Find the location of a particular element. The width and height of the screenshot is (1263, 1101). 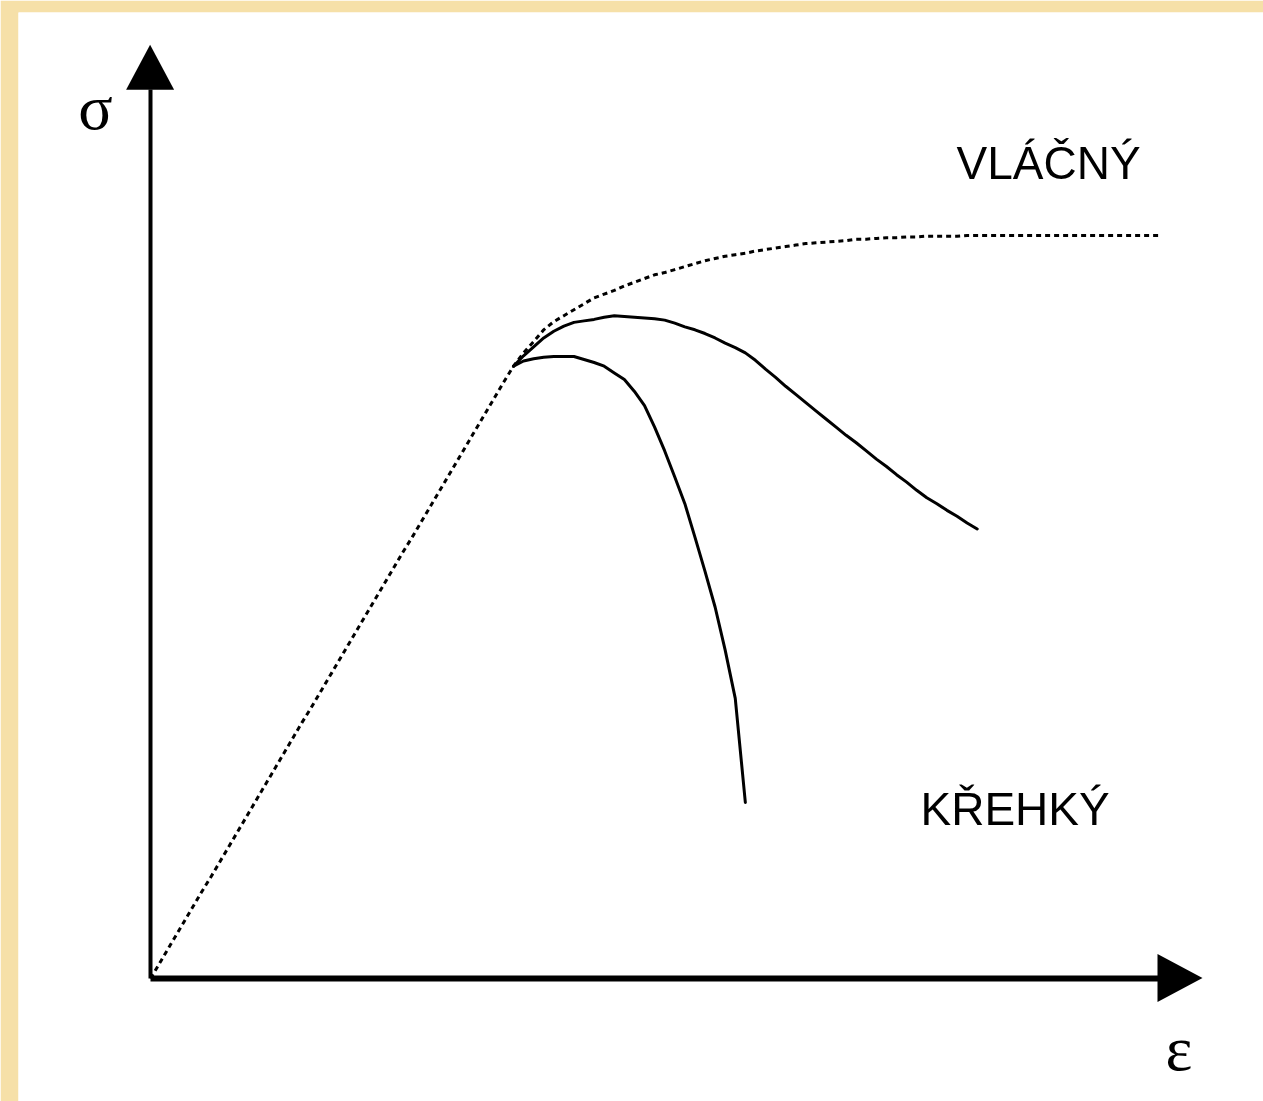

x-axis-title: ε is located at coordinates (1179, 1049).